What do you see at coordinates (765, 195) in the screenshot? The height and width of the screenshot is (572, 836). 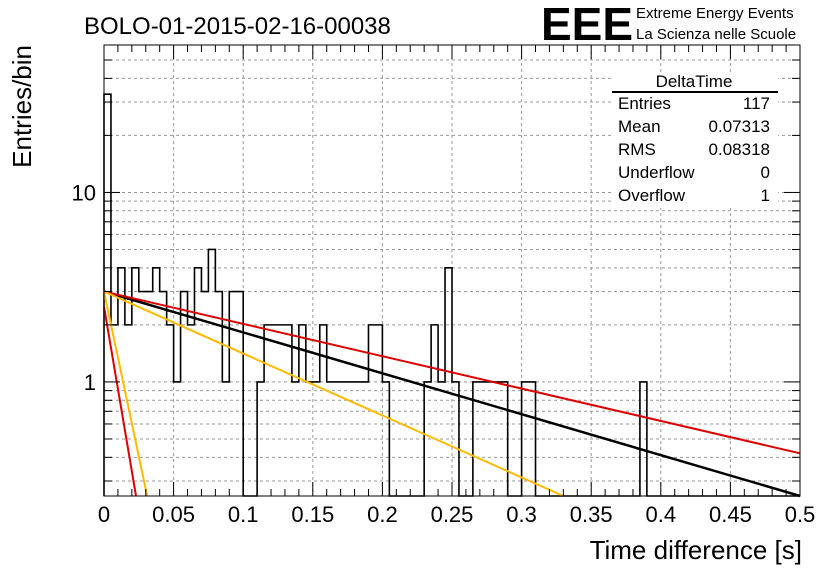 I see `stats-overflow-value: 1` at bounding box center [765, 195].